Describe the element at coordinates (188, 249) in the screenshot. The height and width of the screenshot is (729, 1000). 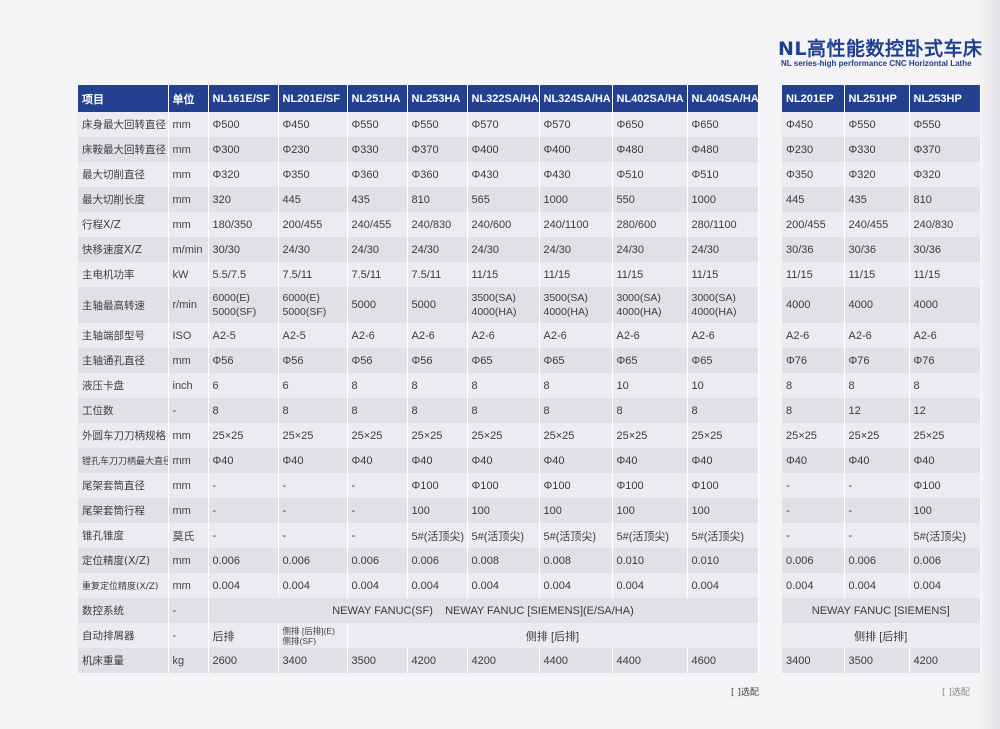
I see `unit-cell: m/min` at that location.